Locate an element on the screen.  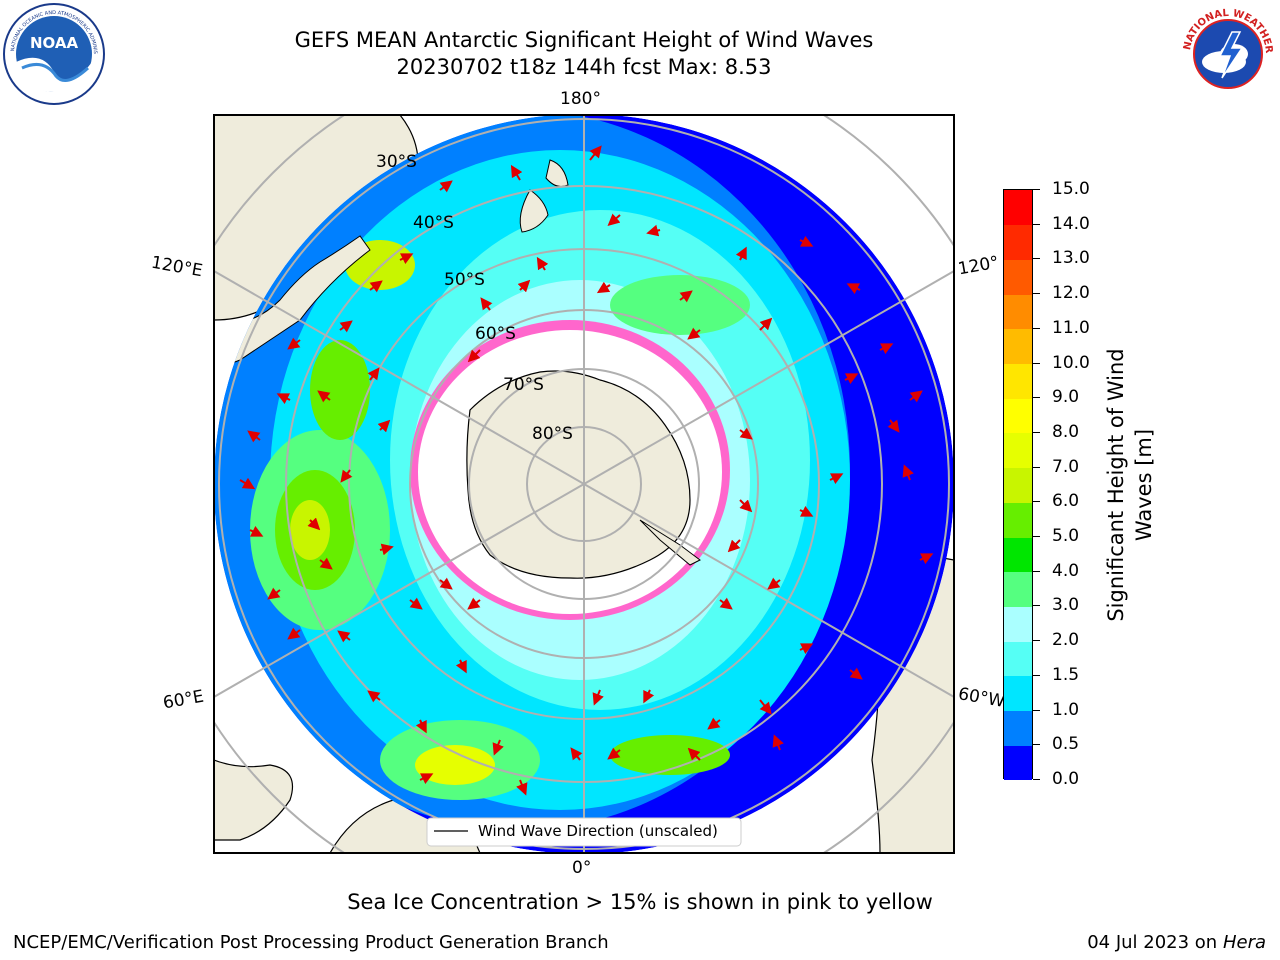
colorbar-tick-label: 11.0 is located at coordinates (1071, 327).